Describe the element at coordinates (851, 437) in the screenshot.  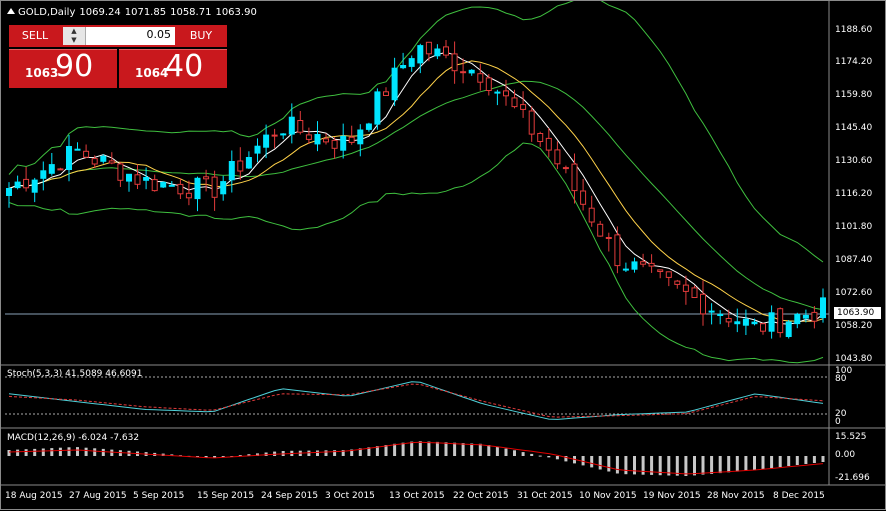
I see `macd-level-label: 15.525` at that location.